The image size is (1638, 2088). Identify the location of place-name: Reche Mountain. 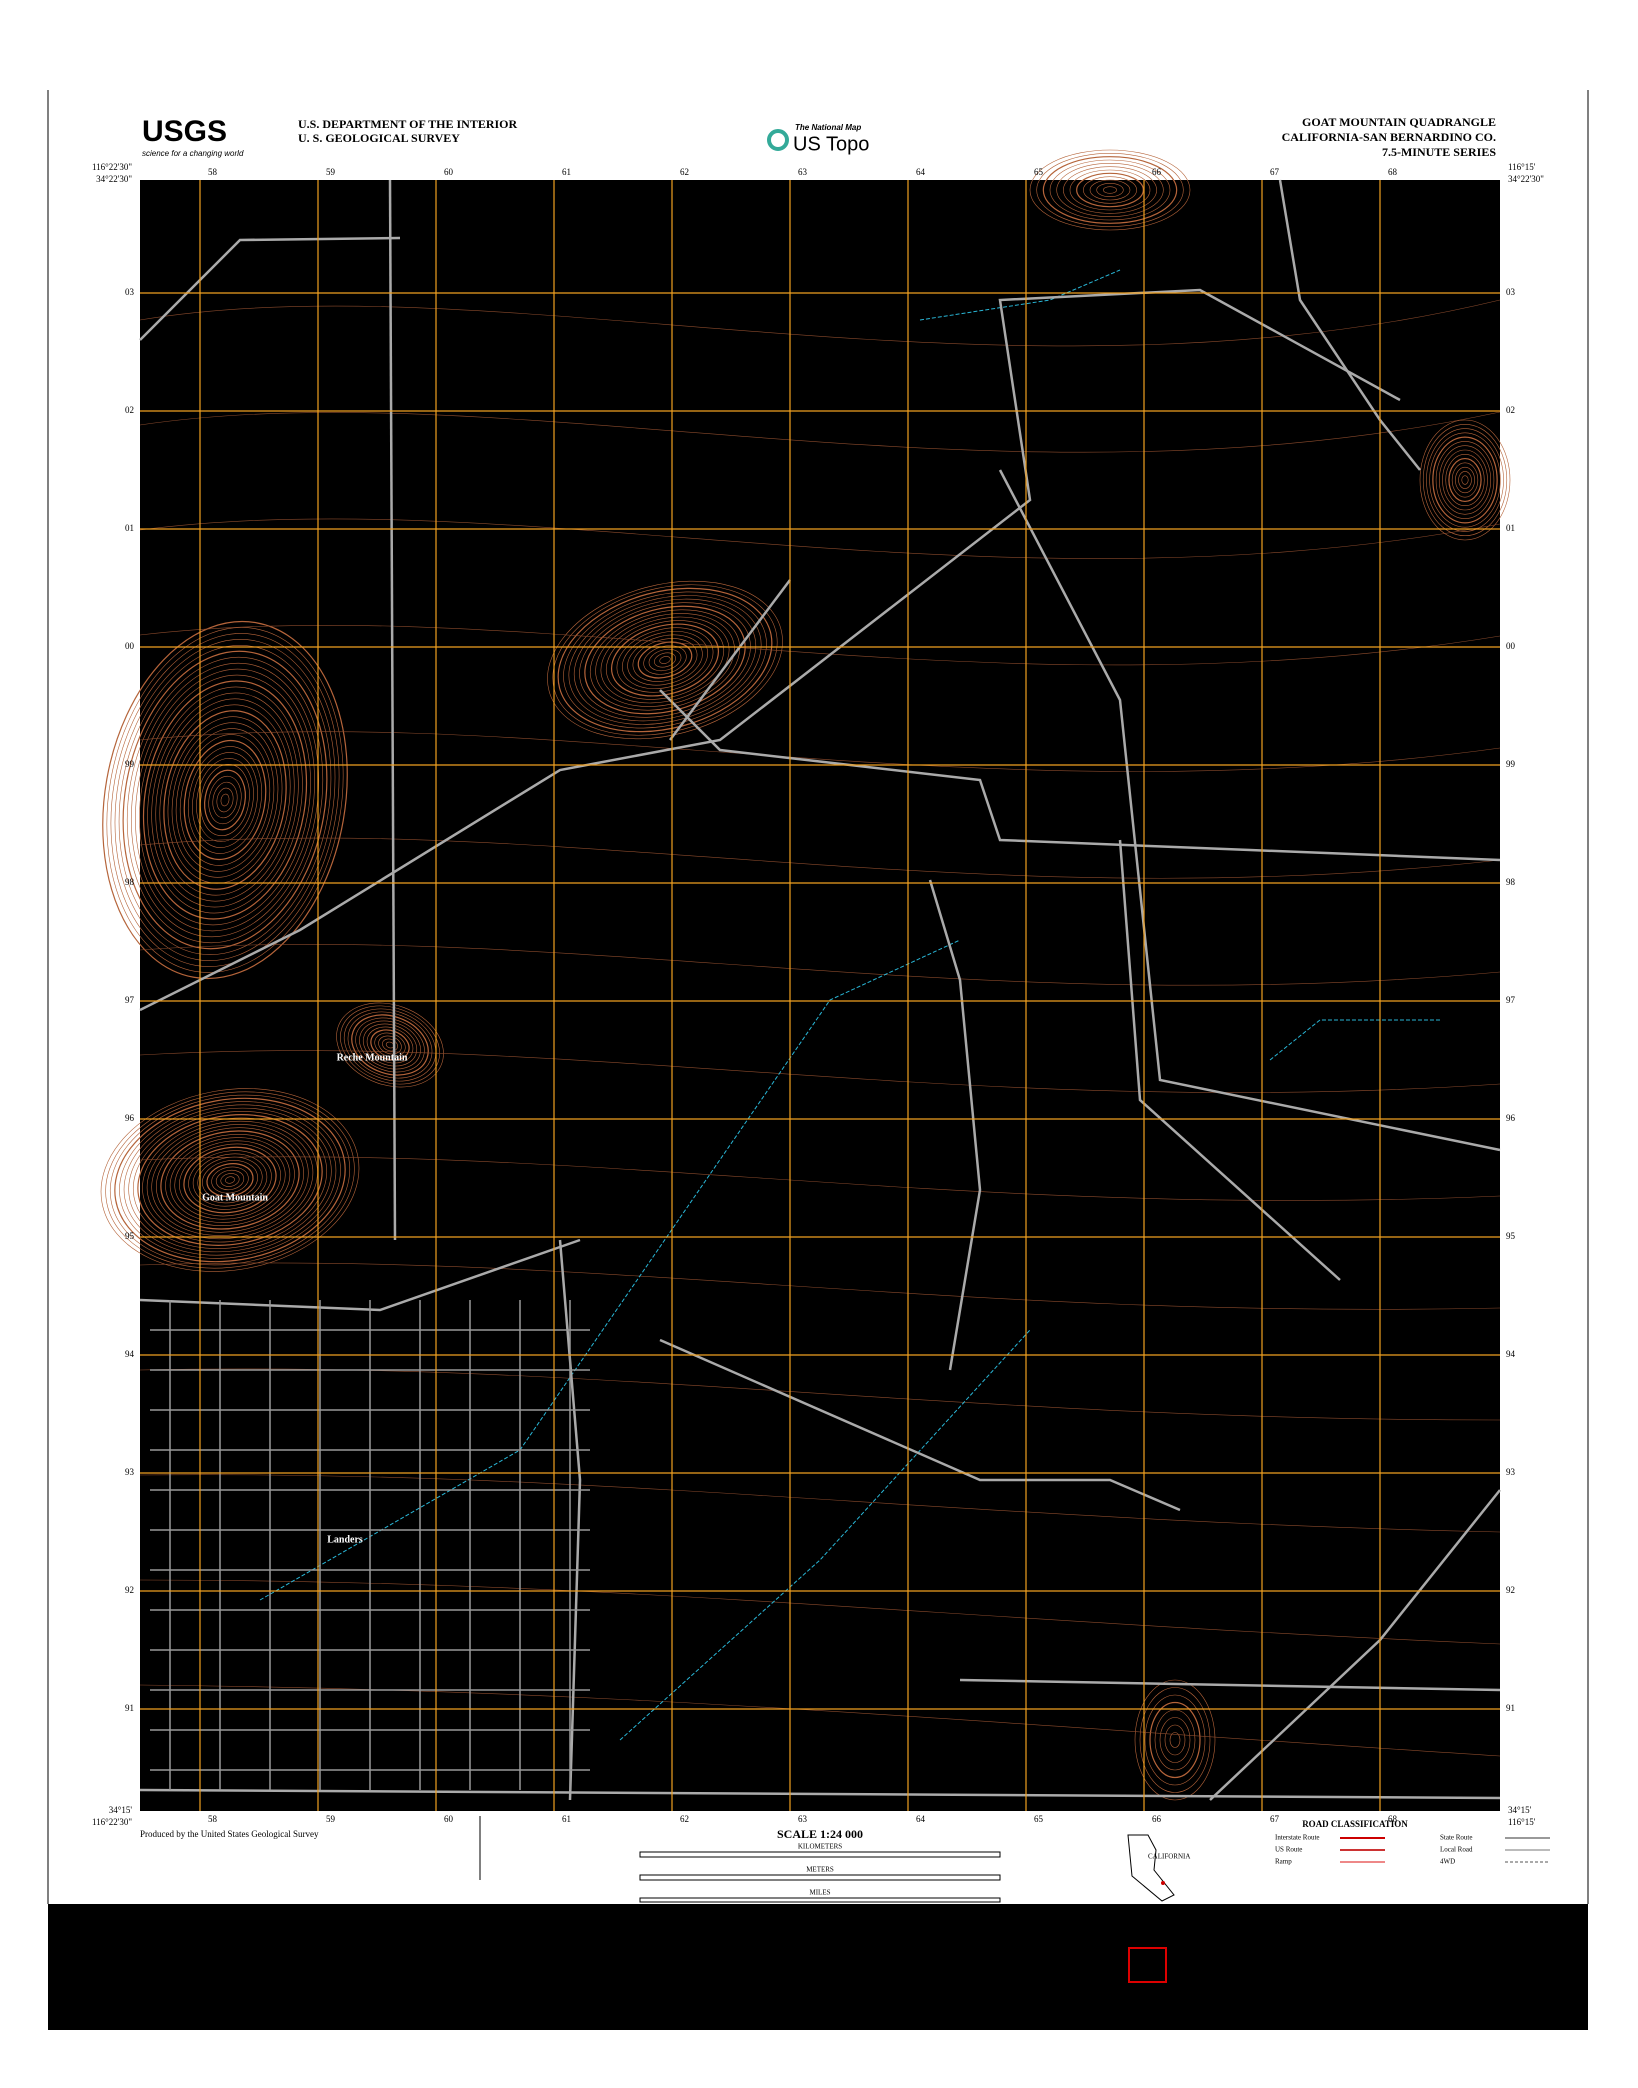
(372, 1057).